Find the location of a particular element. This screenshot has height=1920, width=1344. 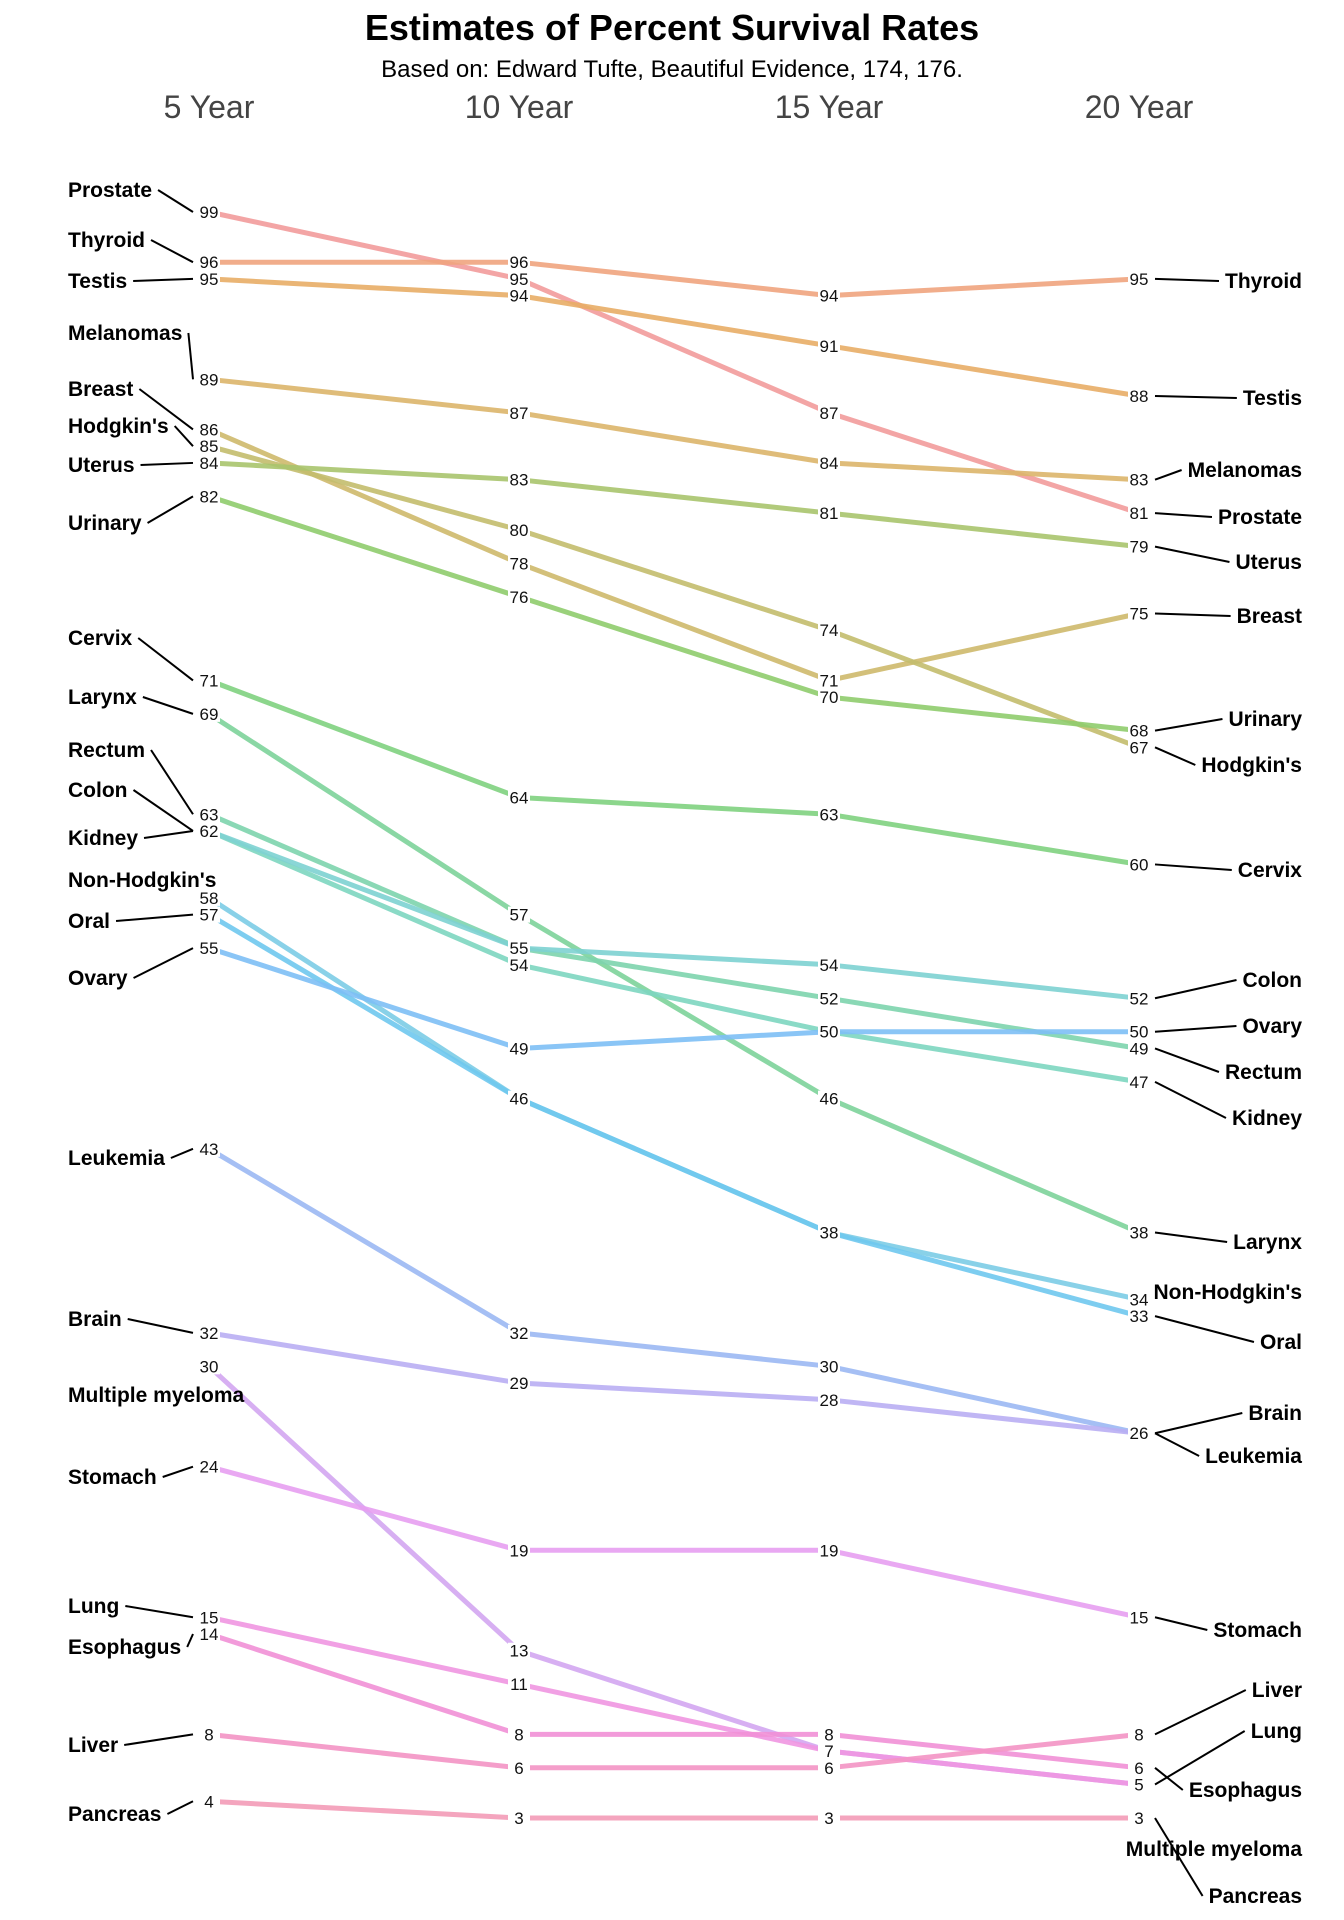

left-leader-esophagus is located at coordinates (190, 1640).